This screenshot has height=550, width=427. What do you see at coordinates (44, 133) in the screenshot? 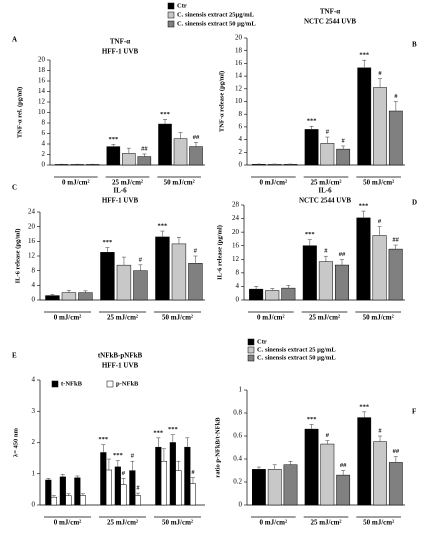
I see `y-tick-label: 6` at bounding box center [44, 133].